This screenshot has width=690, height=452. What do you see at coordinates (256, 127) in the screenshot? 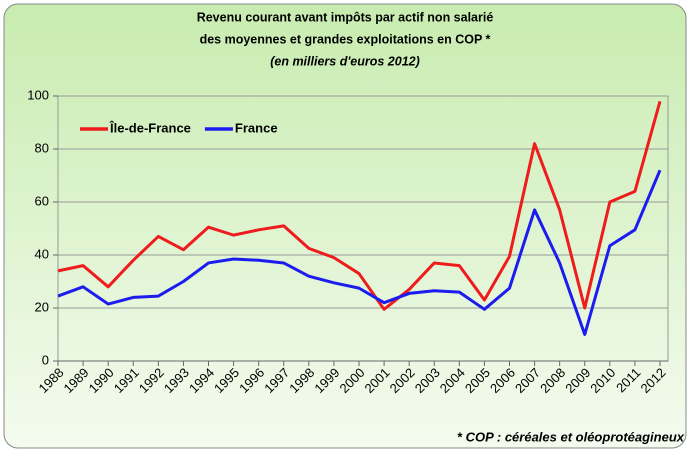
I see `legend-label: France` at bounding box center [256, 127].